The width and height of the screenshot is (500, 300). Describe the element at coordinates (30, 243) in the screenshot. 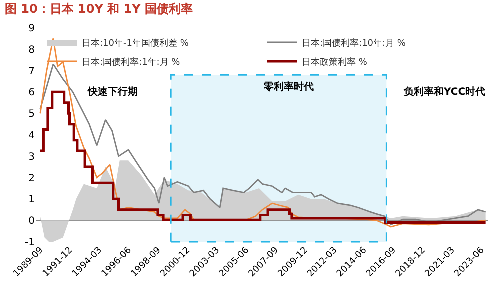

I see `y-tick-label: -1` at that location.